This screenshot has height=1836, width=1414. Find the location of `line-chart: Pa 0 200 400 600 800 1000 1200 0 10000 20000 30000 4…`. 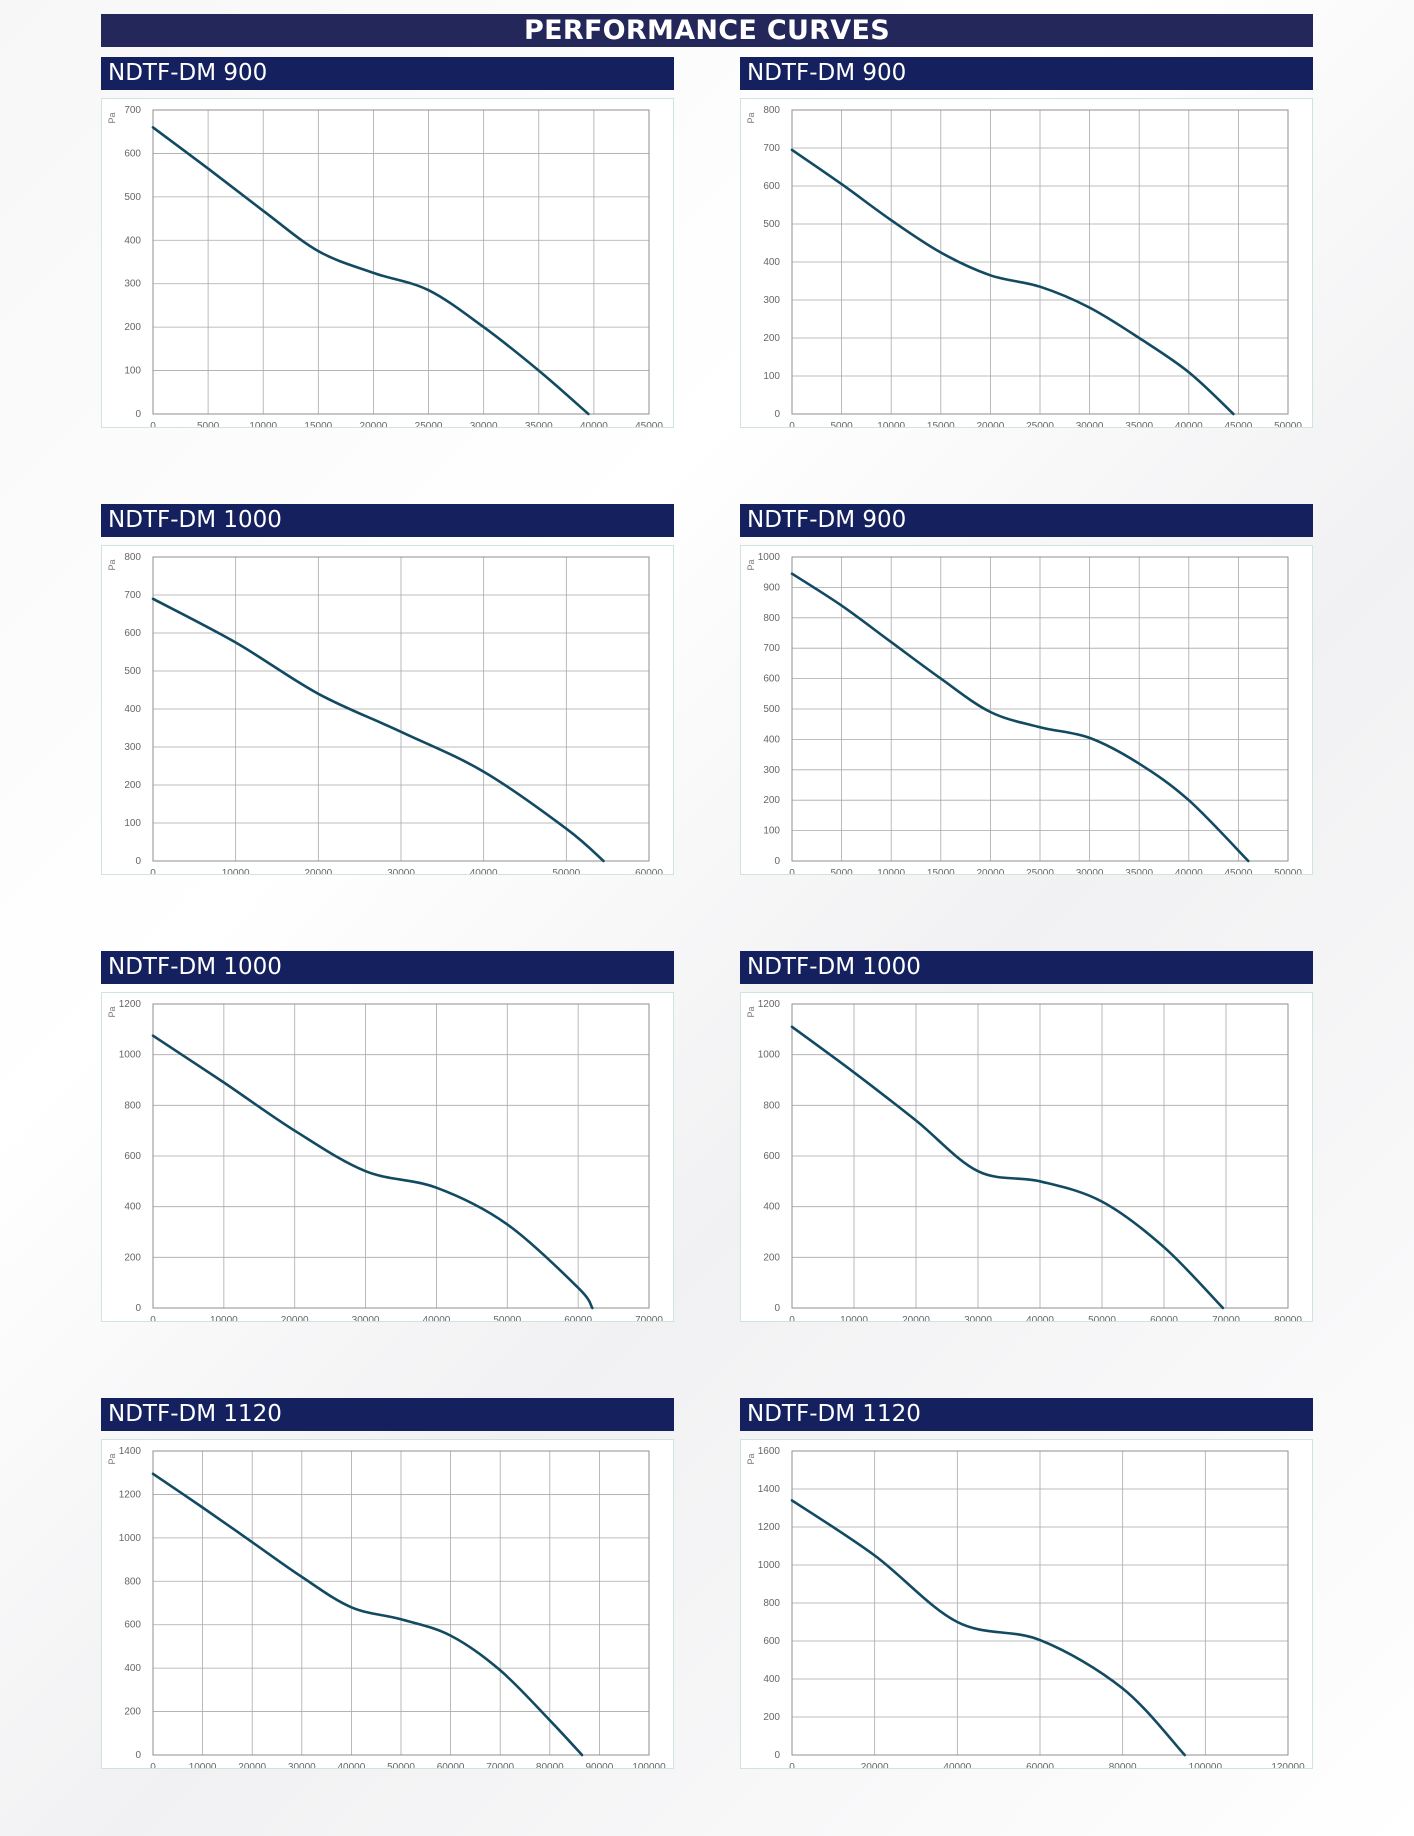

line-chart: Pa 0 200 400 600 800 1000 1200 0 10000 20000 30000 4… is located at coordinates (1024, 1160).